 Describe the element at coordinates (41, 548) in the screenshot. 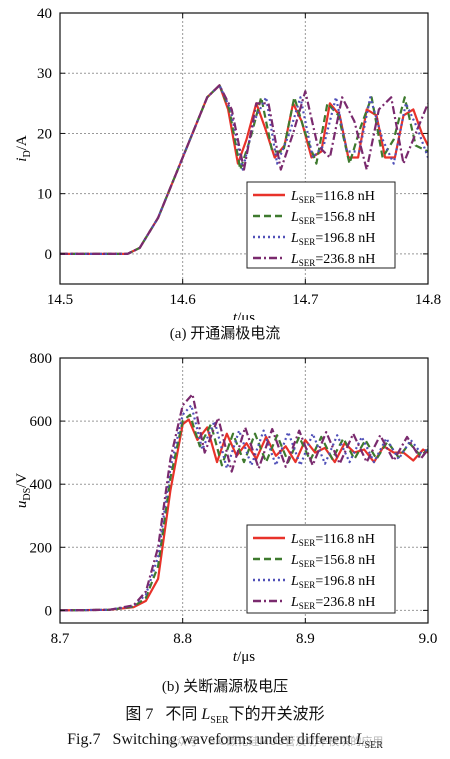

I see `y-tick-label: 200` at that location.